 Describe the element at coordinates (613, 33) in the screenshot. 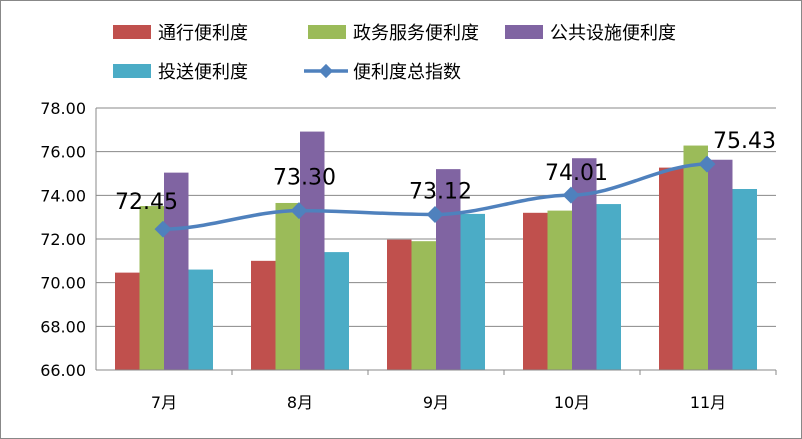

I see `legend-label: 公共设施便利度` at that location.